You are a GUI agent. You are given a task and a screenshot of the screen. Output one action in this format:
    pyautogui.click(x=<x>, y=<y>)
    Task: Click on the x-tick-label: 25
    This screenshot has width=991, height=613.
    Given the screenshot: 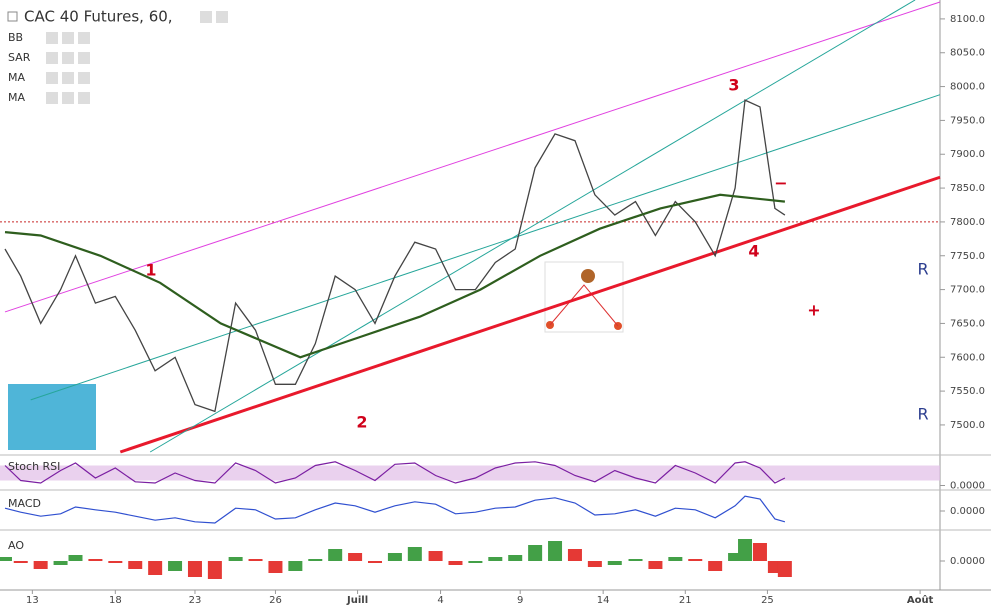 What is the action you would take?
    pyautogui.click(x=767, y=600)
    